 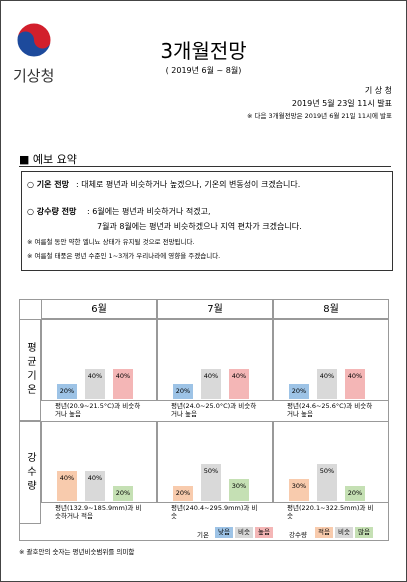 I want to click on panel-caption: 평년(220.1~322.5mm)과 비슷, so click(x=330, y=512).